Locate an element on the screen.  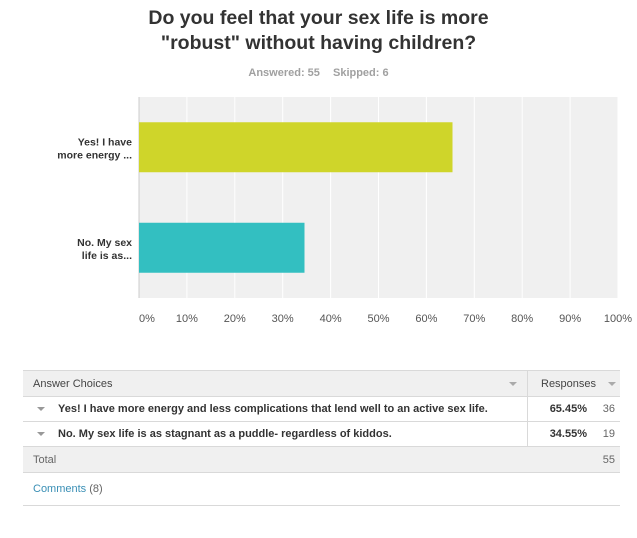
x-tick-label: 30% is located at coordinates (283, 319).